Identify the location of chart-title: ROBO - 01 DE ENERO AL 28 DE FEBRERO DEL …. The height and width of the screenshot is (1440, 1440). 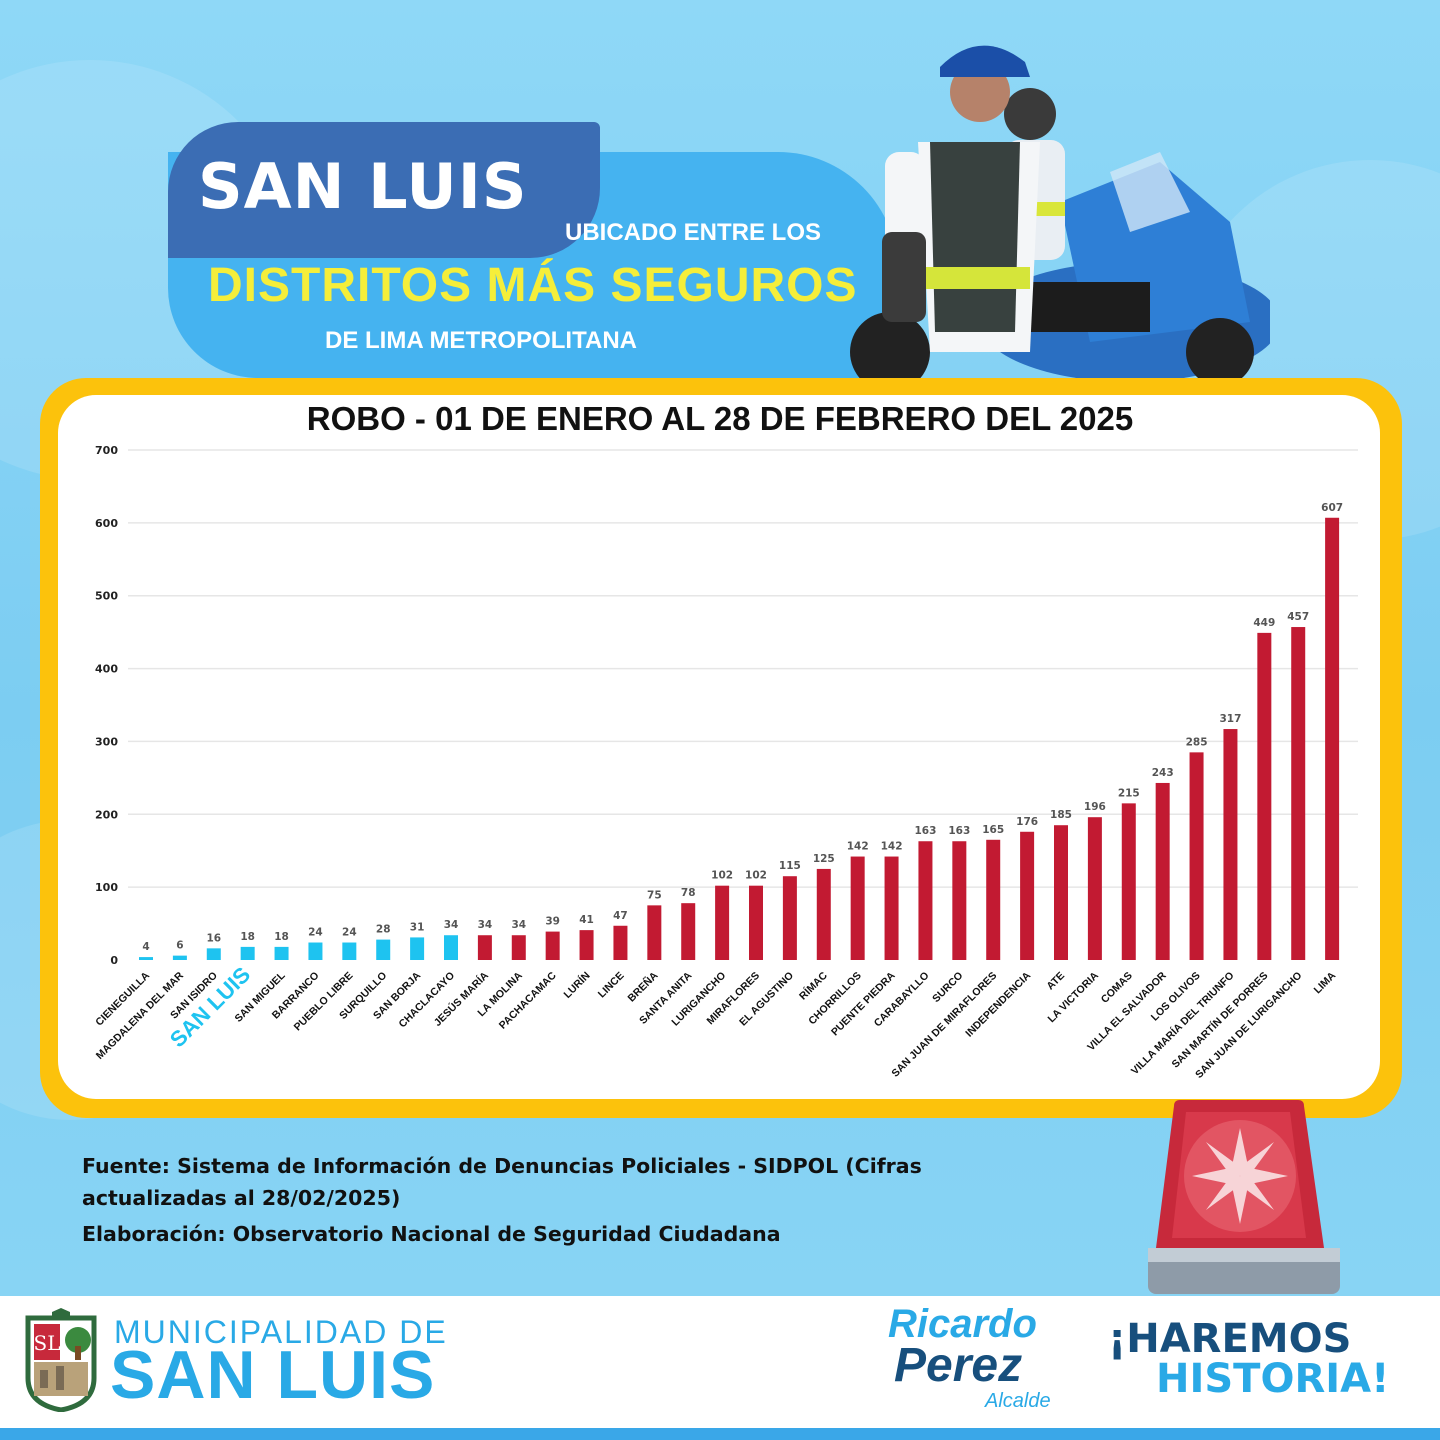
(720, 418).